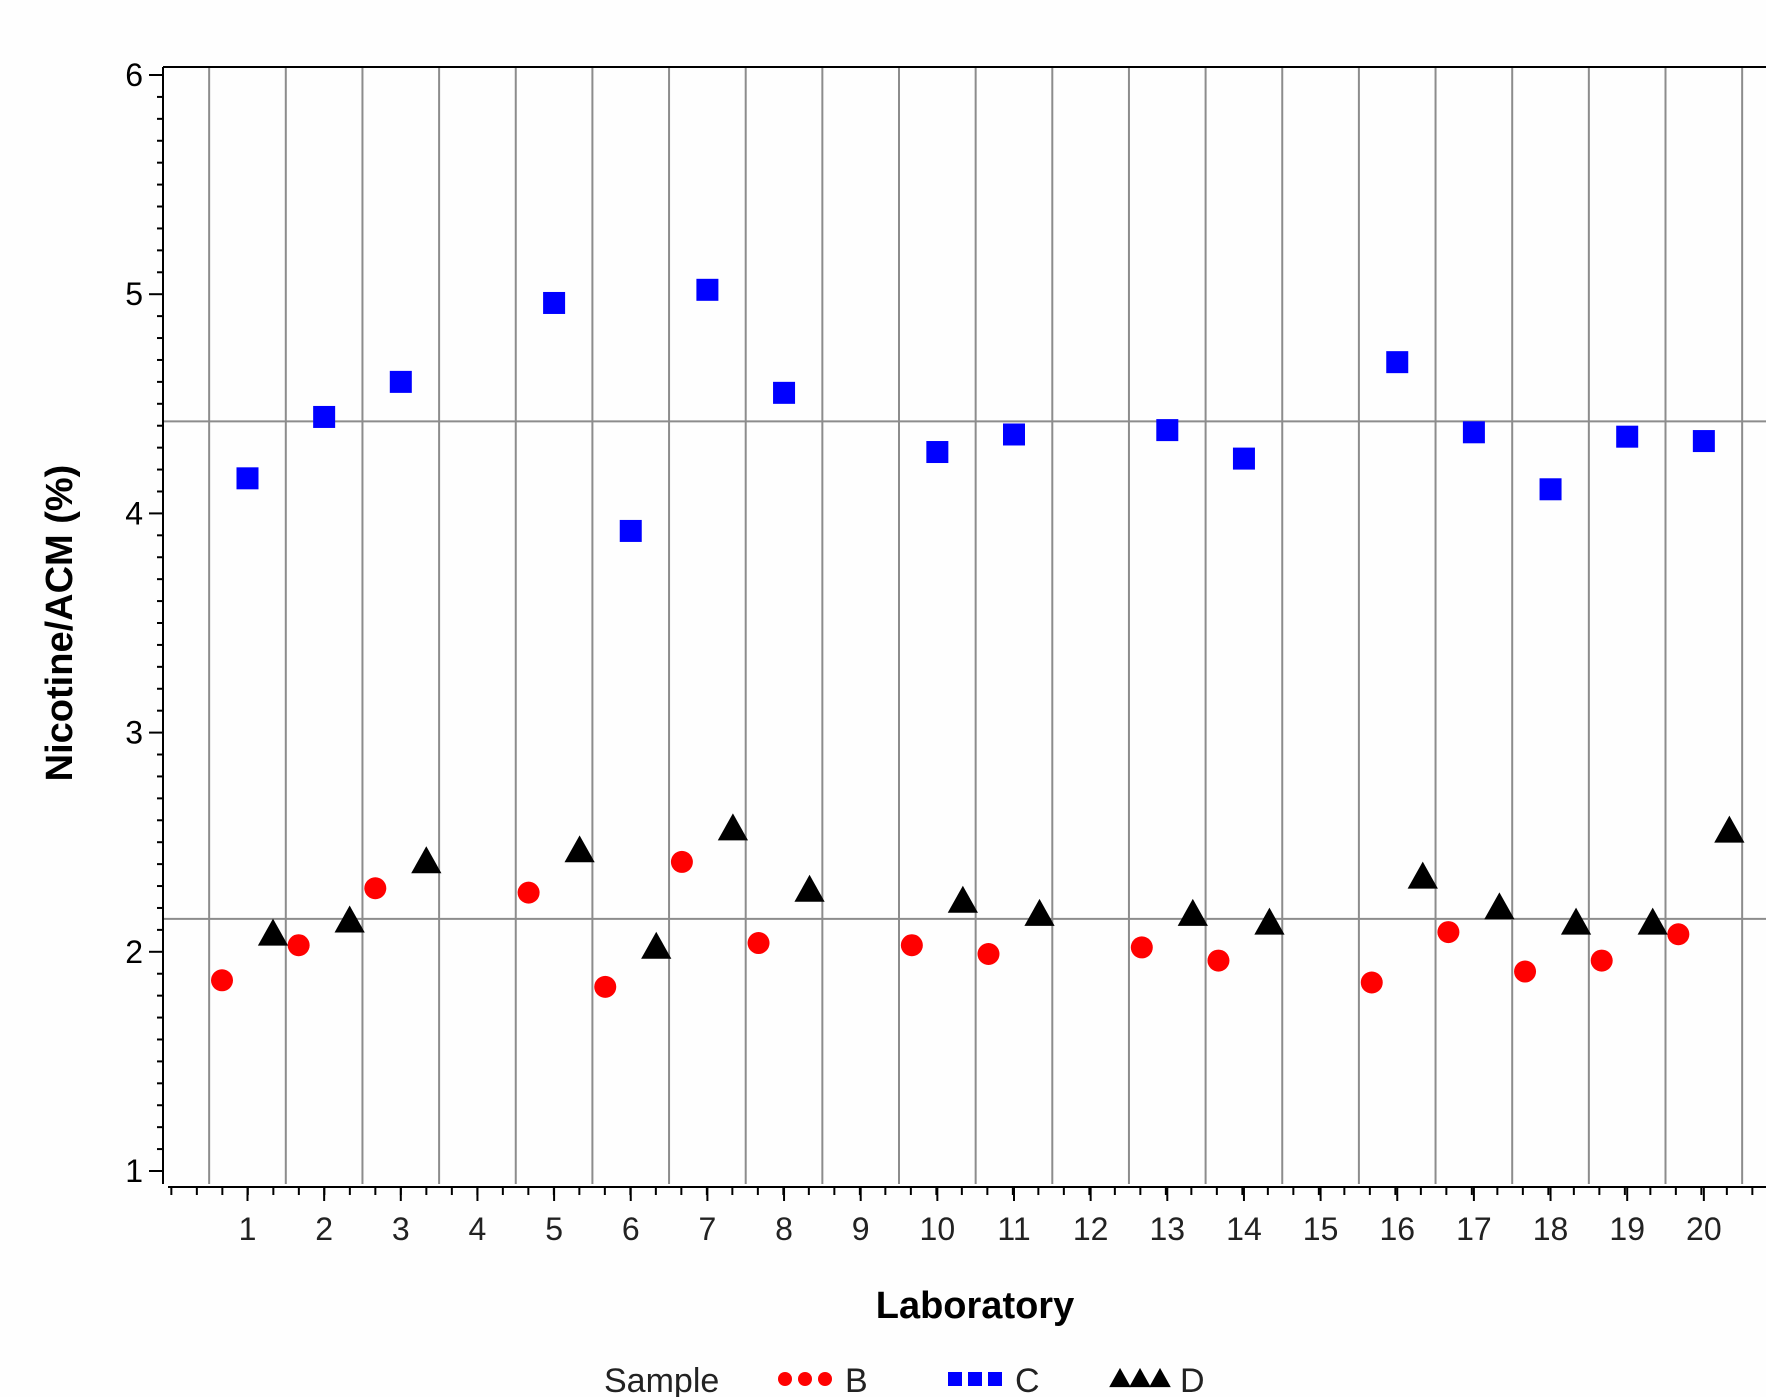 The height and width of the screenshot is (1397, 1766). What do you see at coordinates (1397, 1229) in the screenshot?
I see `x-tick-label: 16` at bounding box center [1397, 1229].